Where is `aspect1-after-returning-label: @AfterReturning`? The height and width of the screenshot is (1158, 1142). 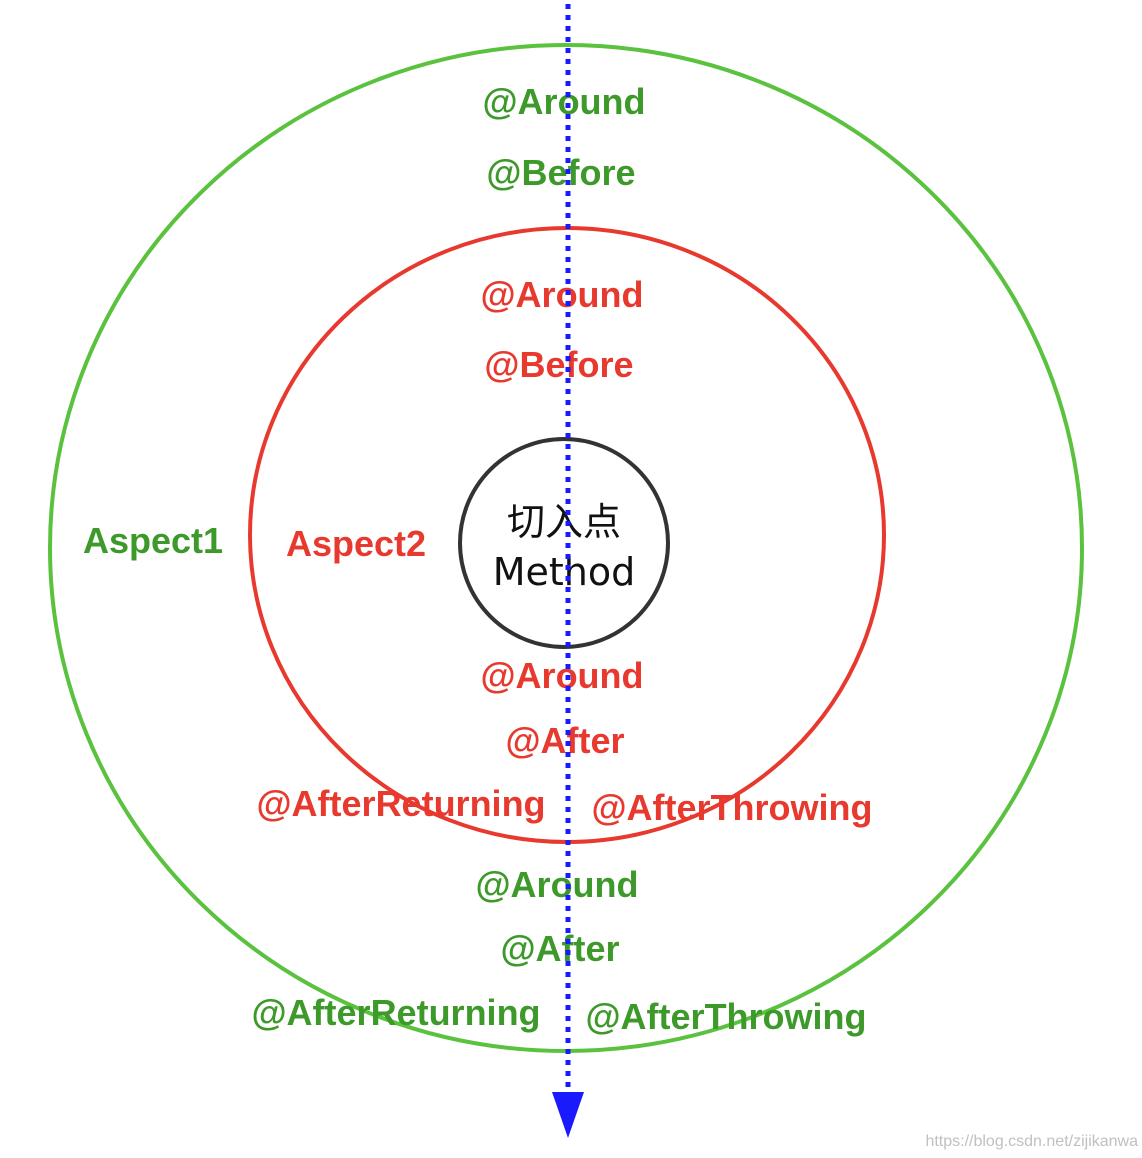
aspect1-after-returning-label: @AfterReturning is located at coordinates (395, 1012).